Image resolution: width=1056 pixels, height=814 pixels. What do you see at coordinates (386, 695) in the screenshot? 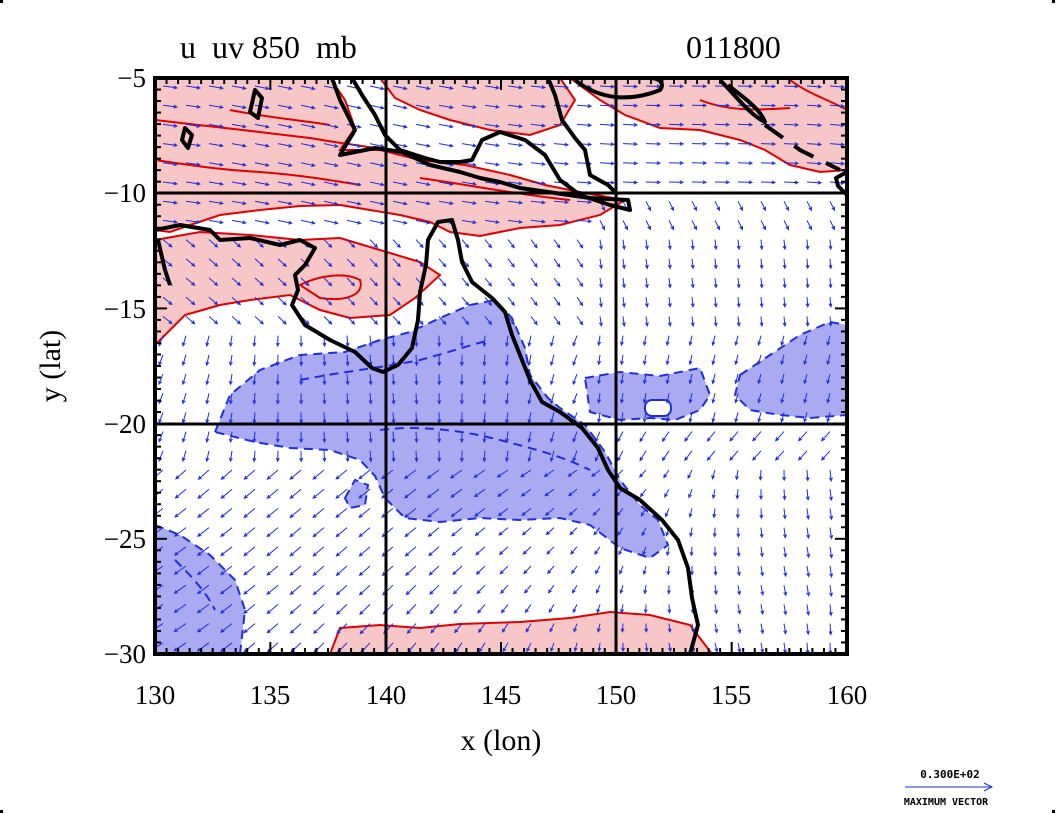
I see `x-tick-label: 140` at bounding box center [386, 695].